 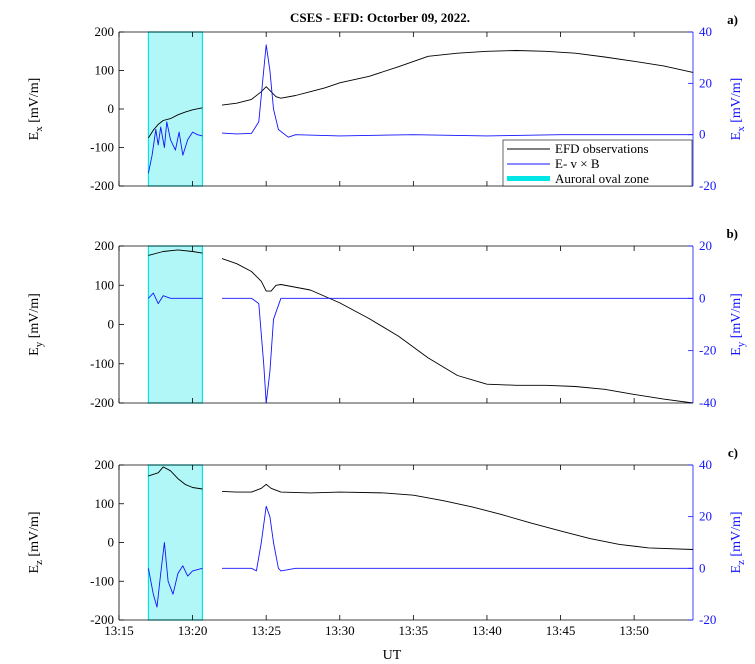 I want to click on legend-label-auroral: Auroral oval zone, so click(x=602, y=178).